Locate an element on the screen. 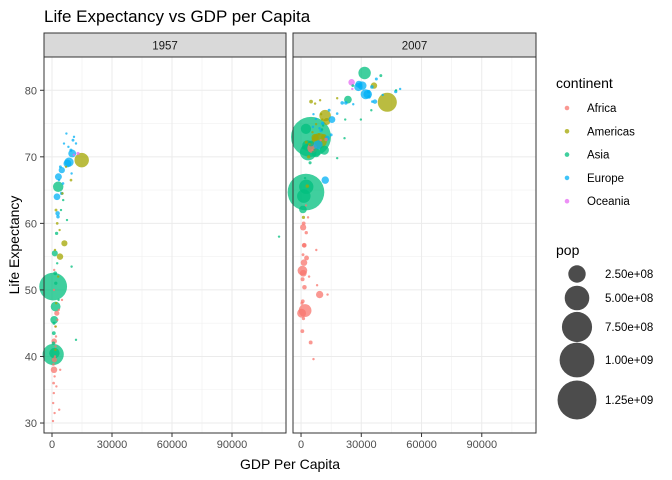  color-legend-title: continent is located at coordinates (584, 83).